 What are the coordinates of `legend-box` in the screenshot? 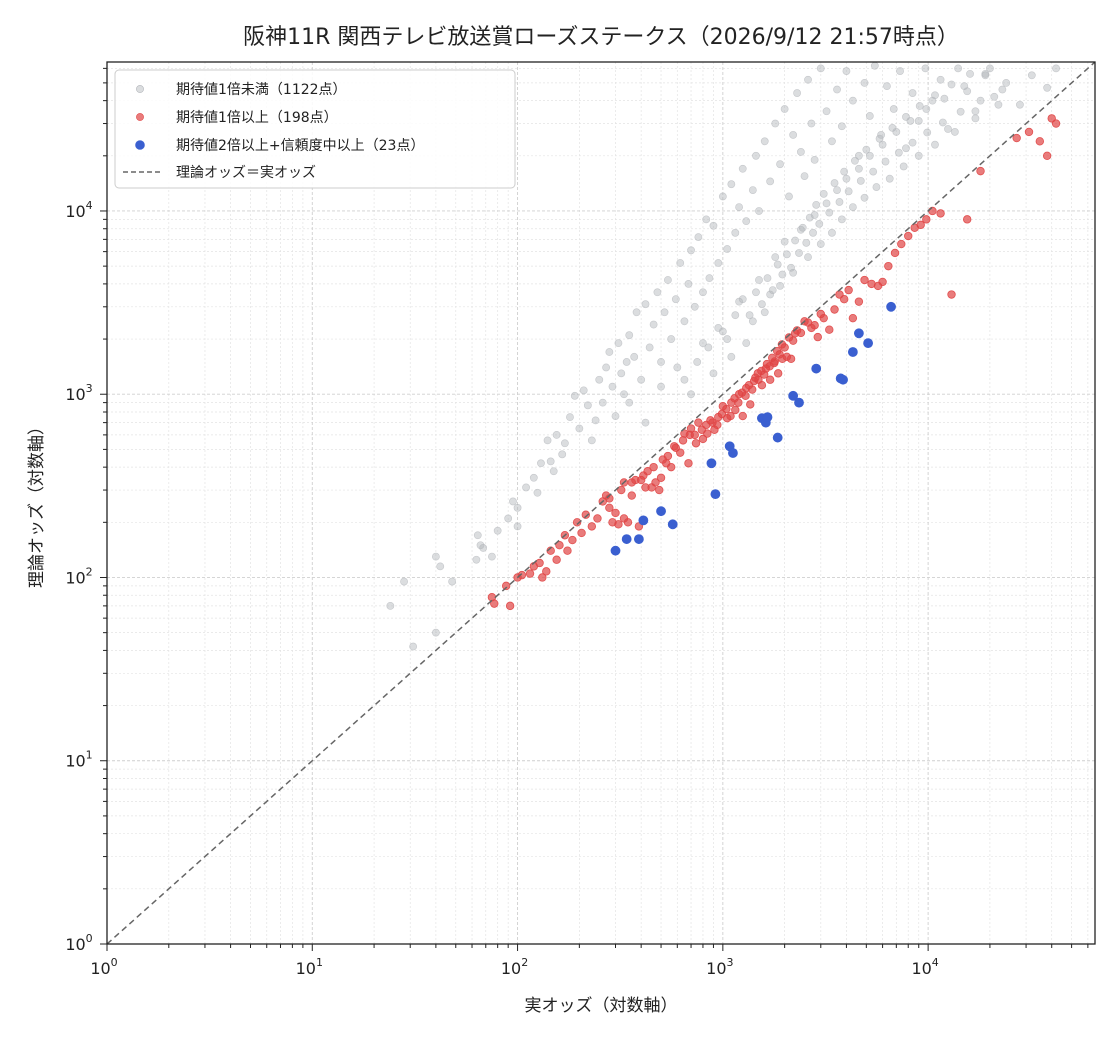 It's located at (315, 129).